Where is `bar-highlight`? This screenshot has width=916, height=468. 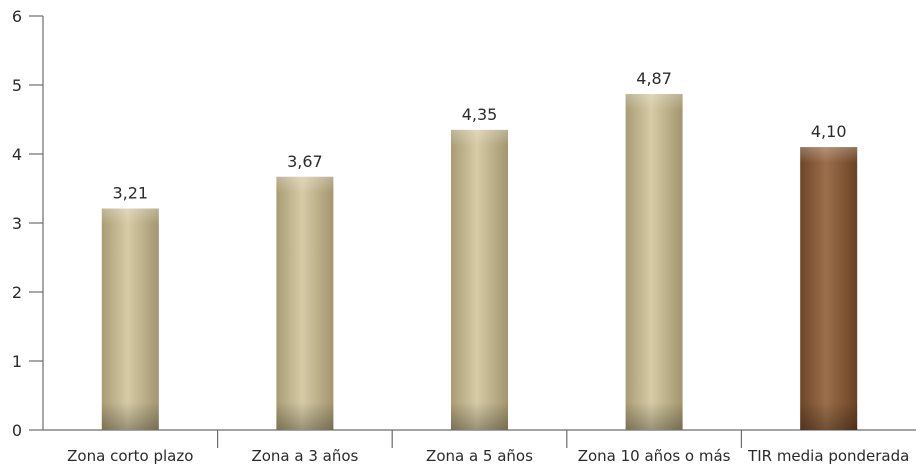
bar-highlight is located at coordinates (829, 288).